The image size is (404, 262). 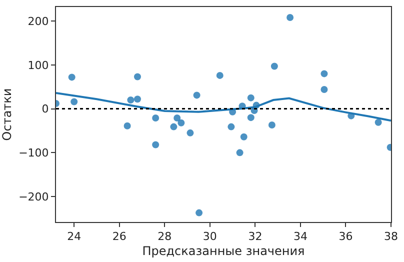 What do you see at coordinates (223, 107) in the screenshot?
I see `line-series` at bounding box center [223, 107].